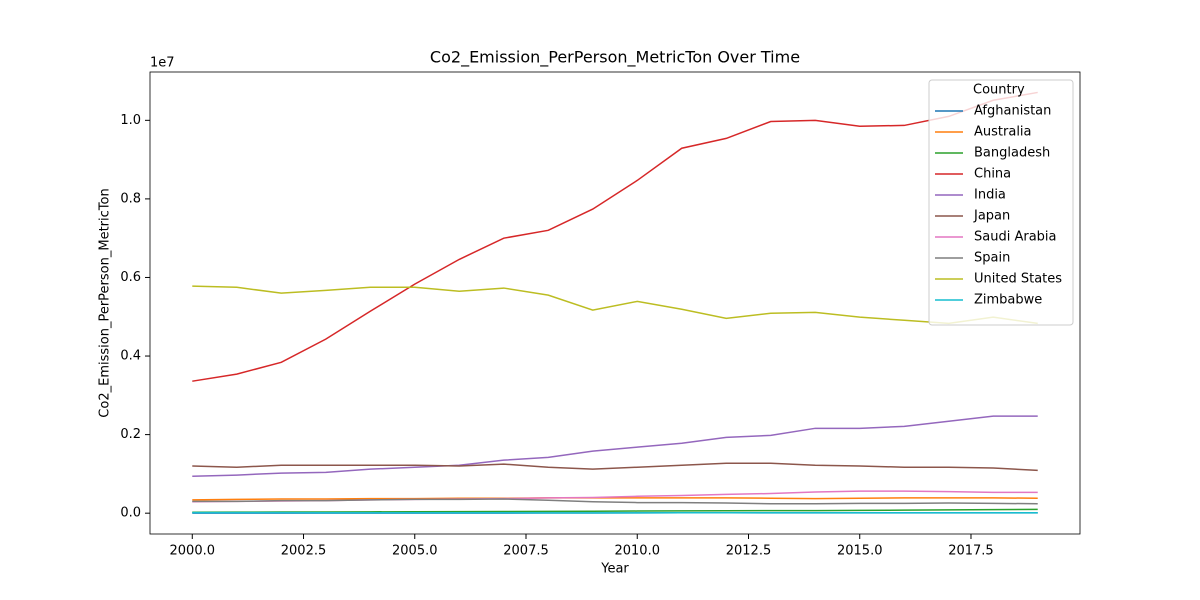  I want to click on legend-label: Afghanistan, so click(1012, 111).